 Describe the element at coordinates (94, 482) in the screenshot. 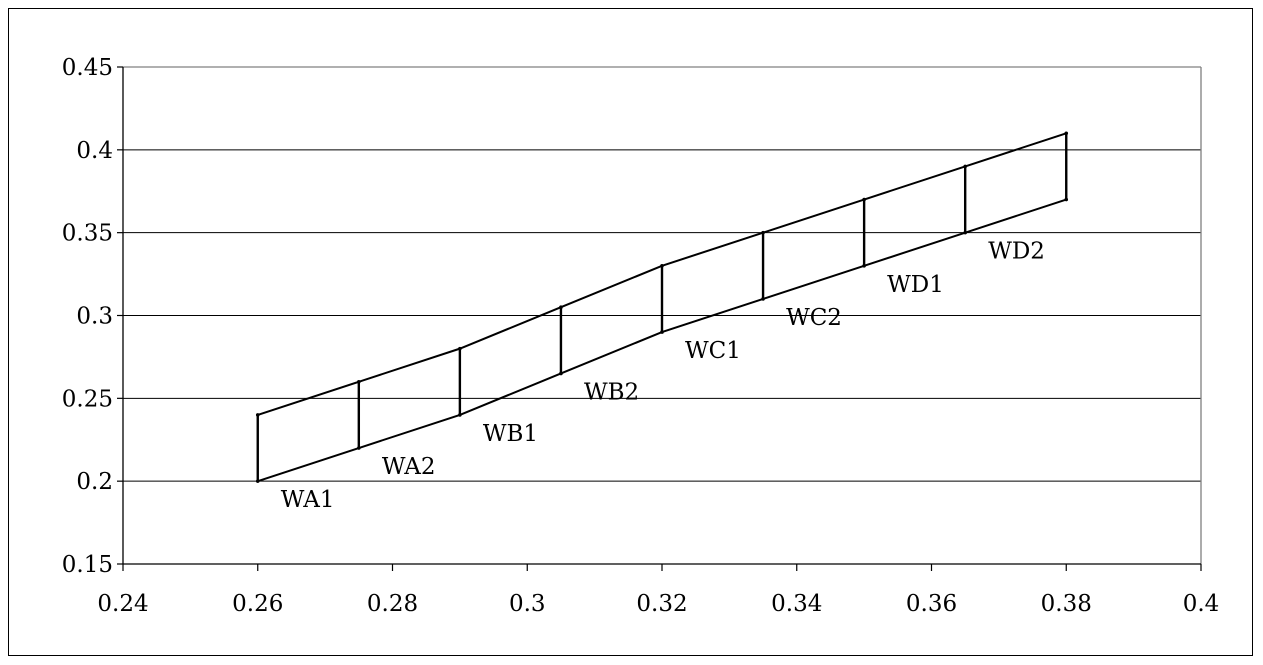

I see `y-tick-label: 0.2` at that location.